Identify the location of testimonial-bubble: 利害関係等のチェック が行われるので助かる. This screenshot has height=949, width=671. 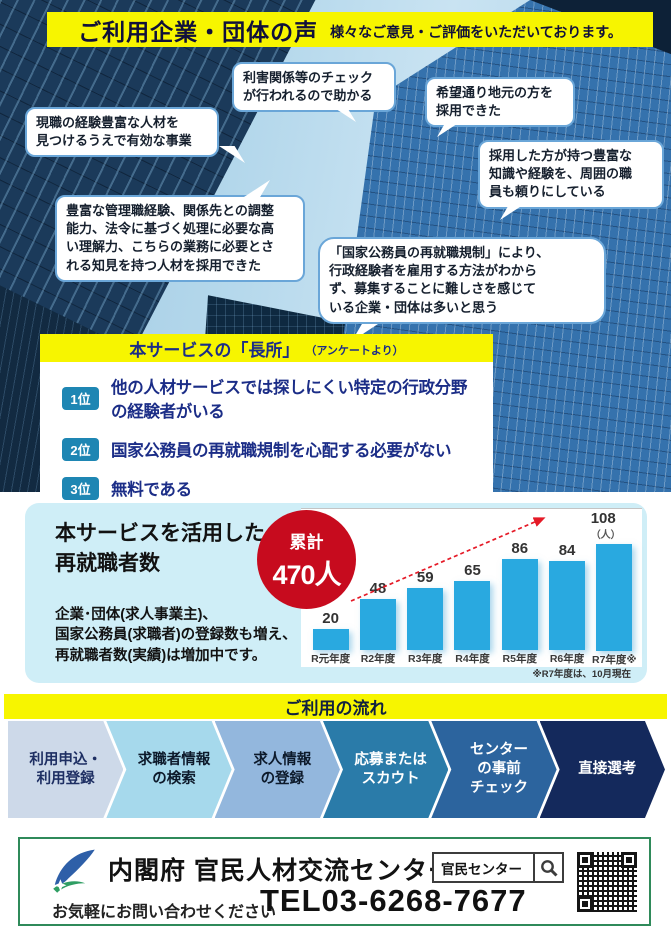
(314, 87).